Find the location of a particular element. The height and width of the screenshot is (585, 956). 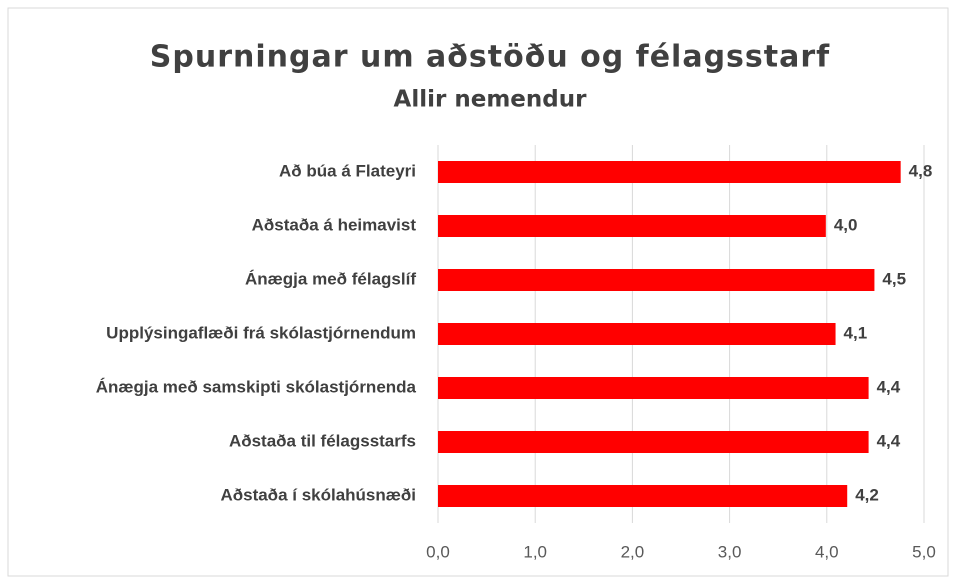

data-label: 4,2 is located at coordinates (867, 494).